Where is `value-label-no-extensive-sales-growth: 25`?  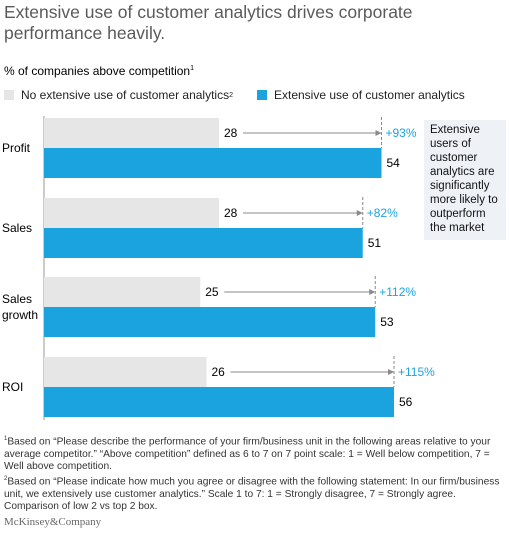
value-label-no-extensive-sales-growth: 25 is located at coordinates (212, 292).